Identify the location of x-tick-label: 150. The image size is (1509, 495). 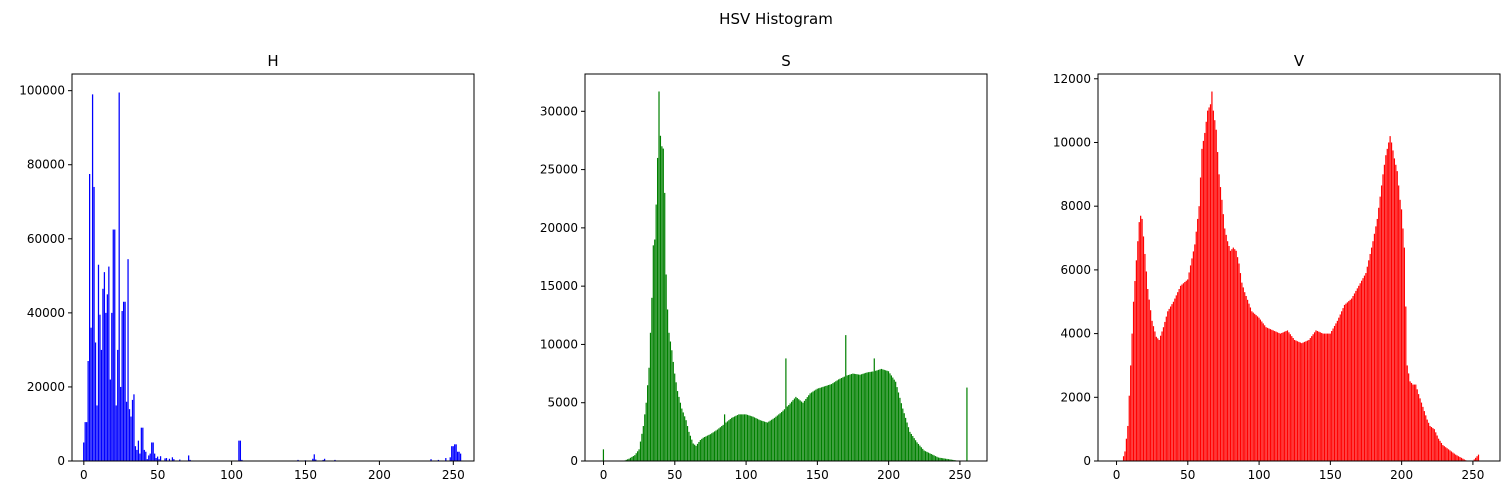
(817, 475).